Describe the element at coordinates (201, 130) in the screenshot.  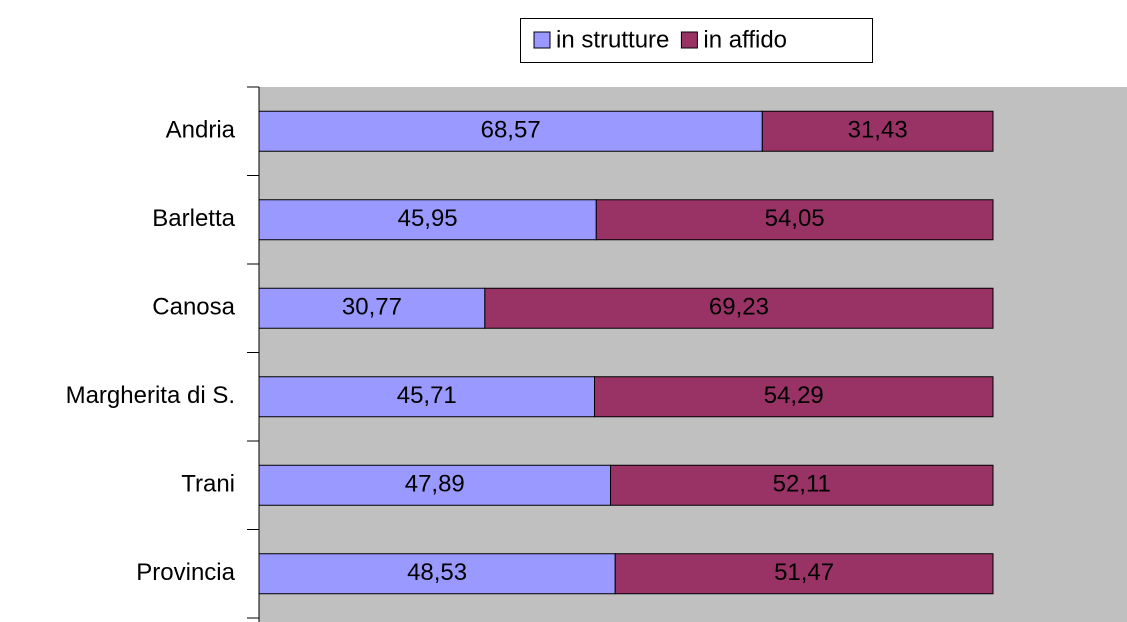
I see `y-tick-label: Andria` at that location.